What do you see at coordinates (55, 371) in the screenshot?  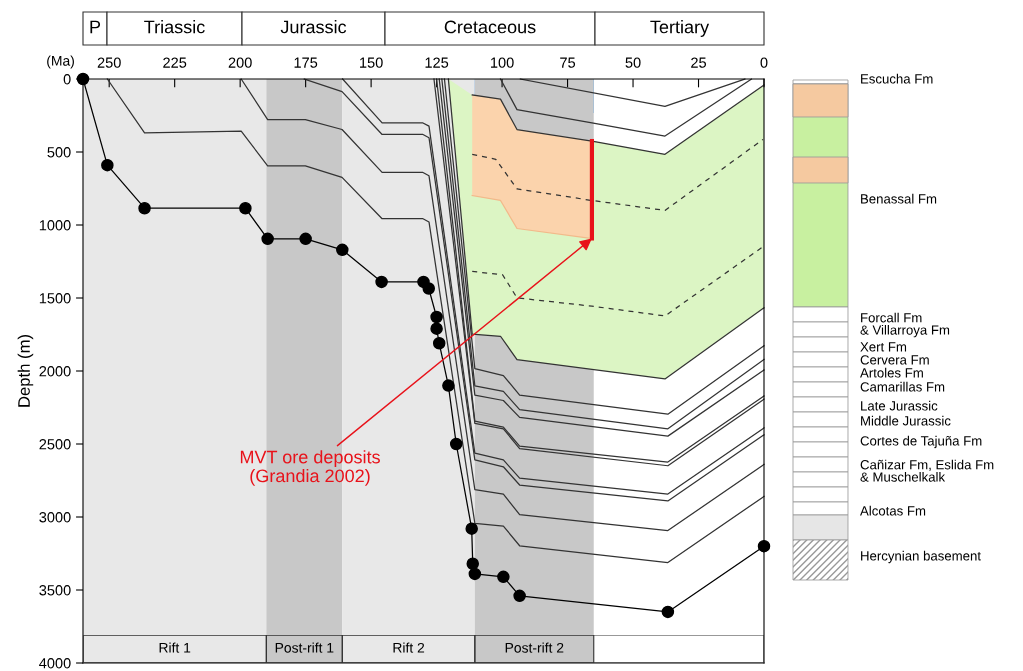 I see `y-tick-label: 2000` at bounding box center [55, 371].